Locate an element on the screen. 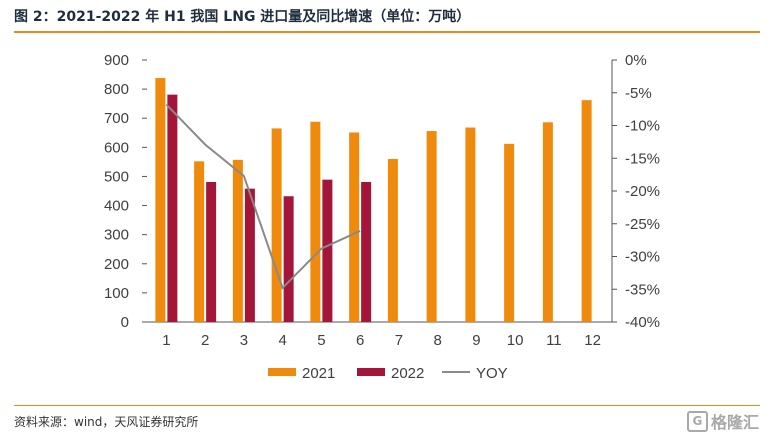 Image resolution: width=773 pixels, height=437 pixels. source-note: 资料来源：wind，天风证券研究所 is located at coordinates (106, 422).